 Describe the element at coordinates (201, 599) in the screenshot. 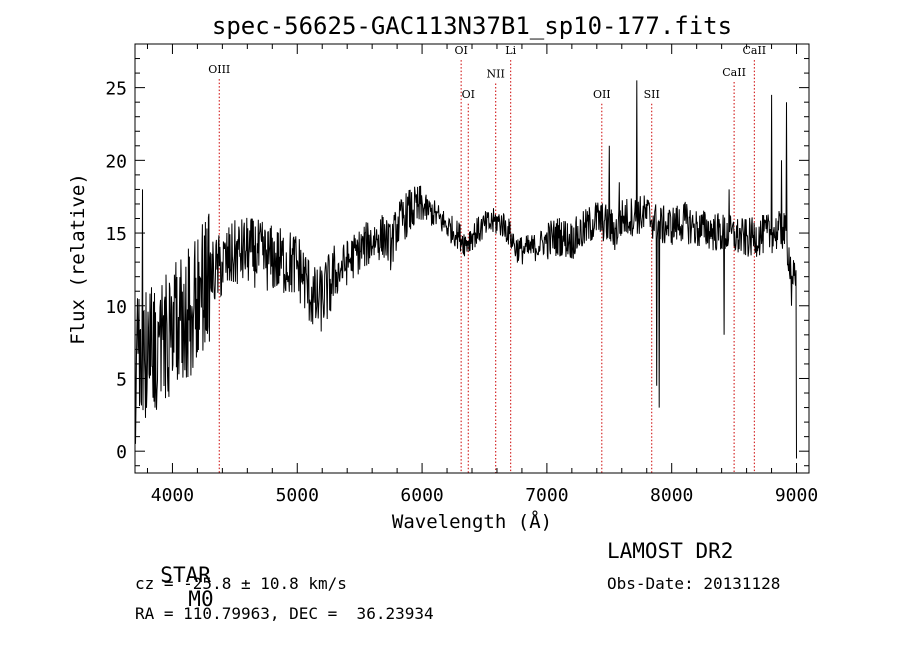

I see `subclass-label: M0` at that location.